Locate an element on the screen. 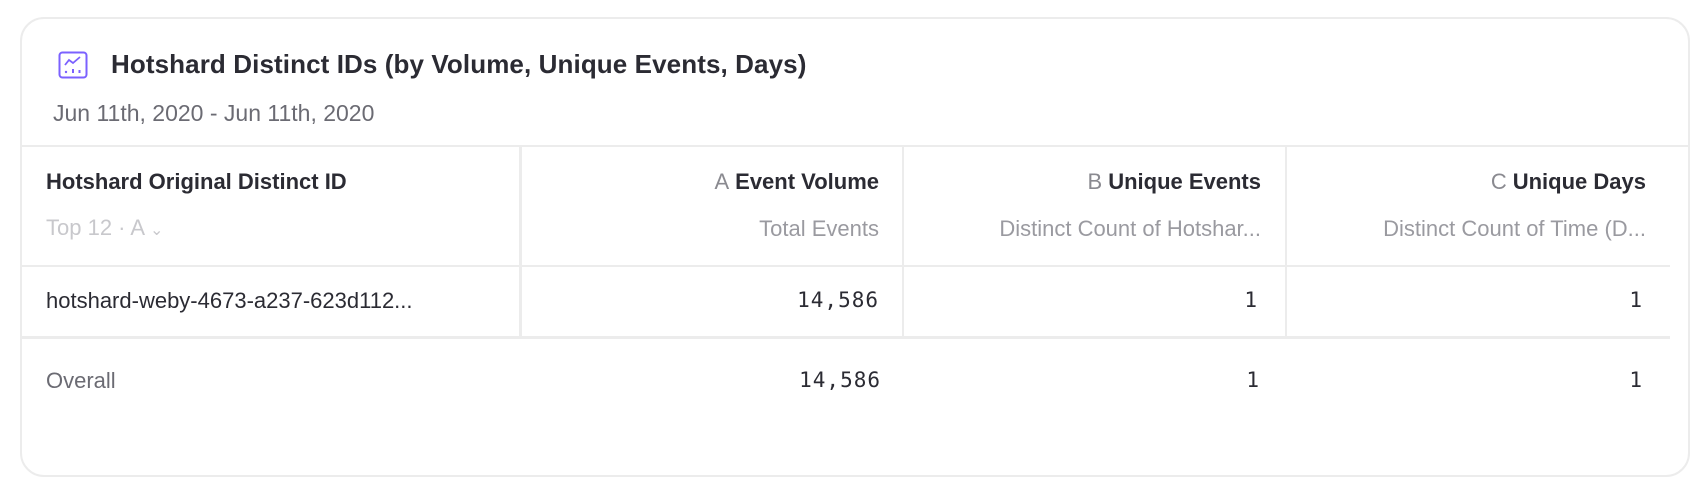 Image resolution: width=1708 pixels, height=477 pixels. column-name: Unique Events is located at coordinates (1184, 181).